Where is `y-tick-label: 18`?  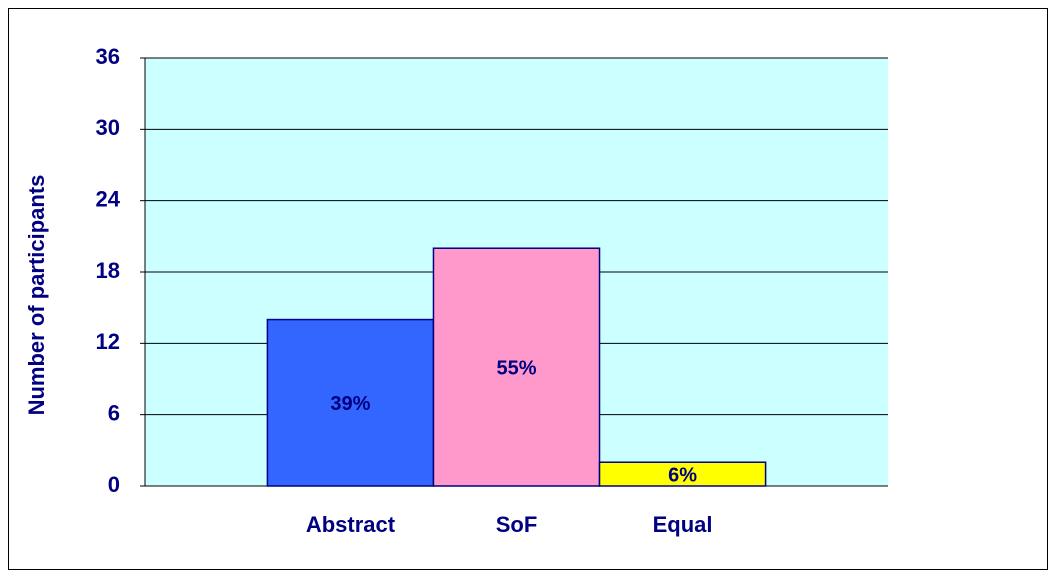 y-tick-label: 18 is located at coordinates (108, 270).